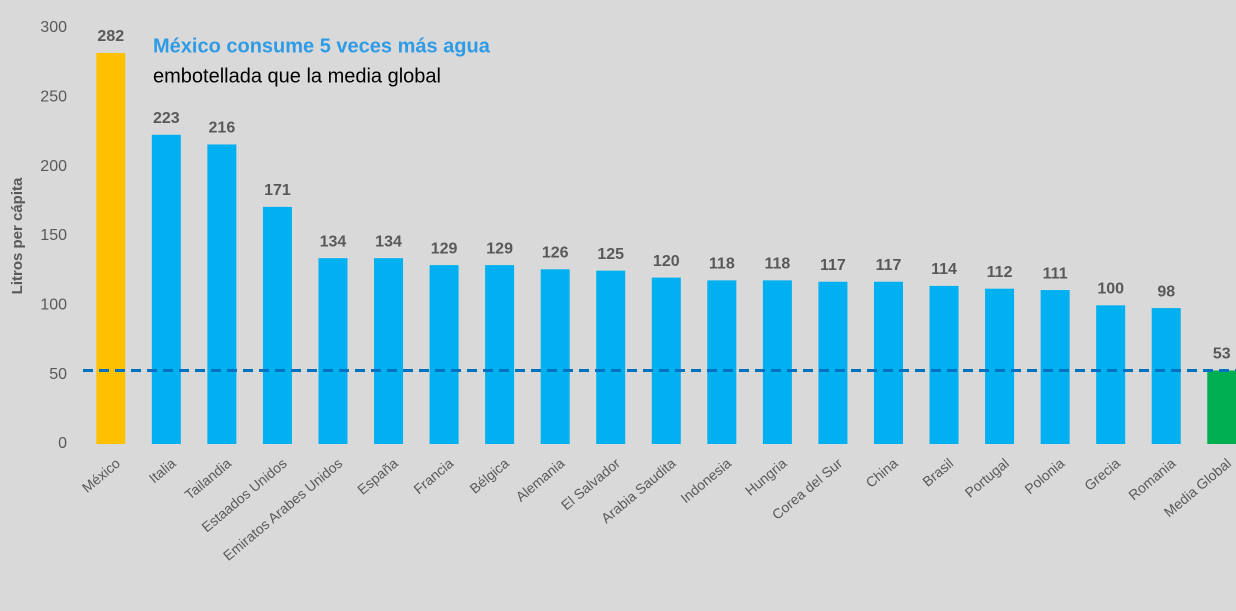 The height and width of the screenshot is (611, 1236). What do you see at coordinates (1102, 474) in the screenshot?
I see `x-tick-label: Grecia` at bounding box center [1102, 474].